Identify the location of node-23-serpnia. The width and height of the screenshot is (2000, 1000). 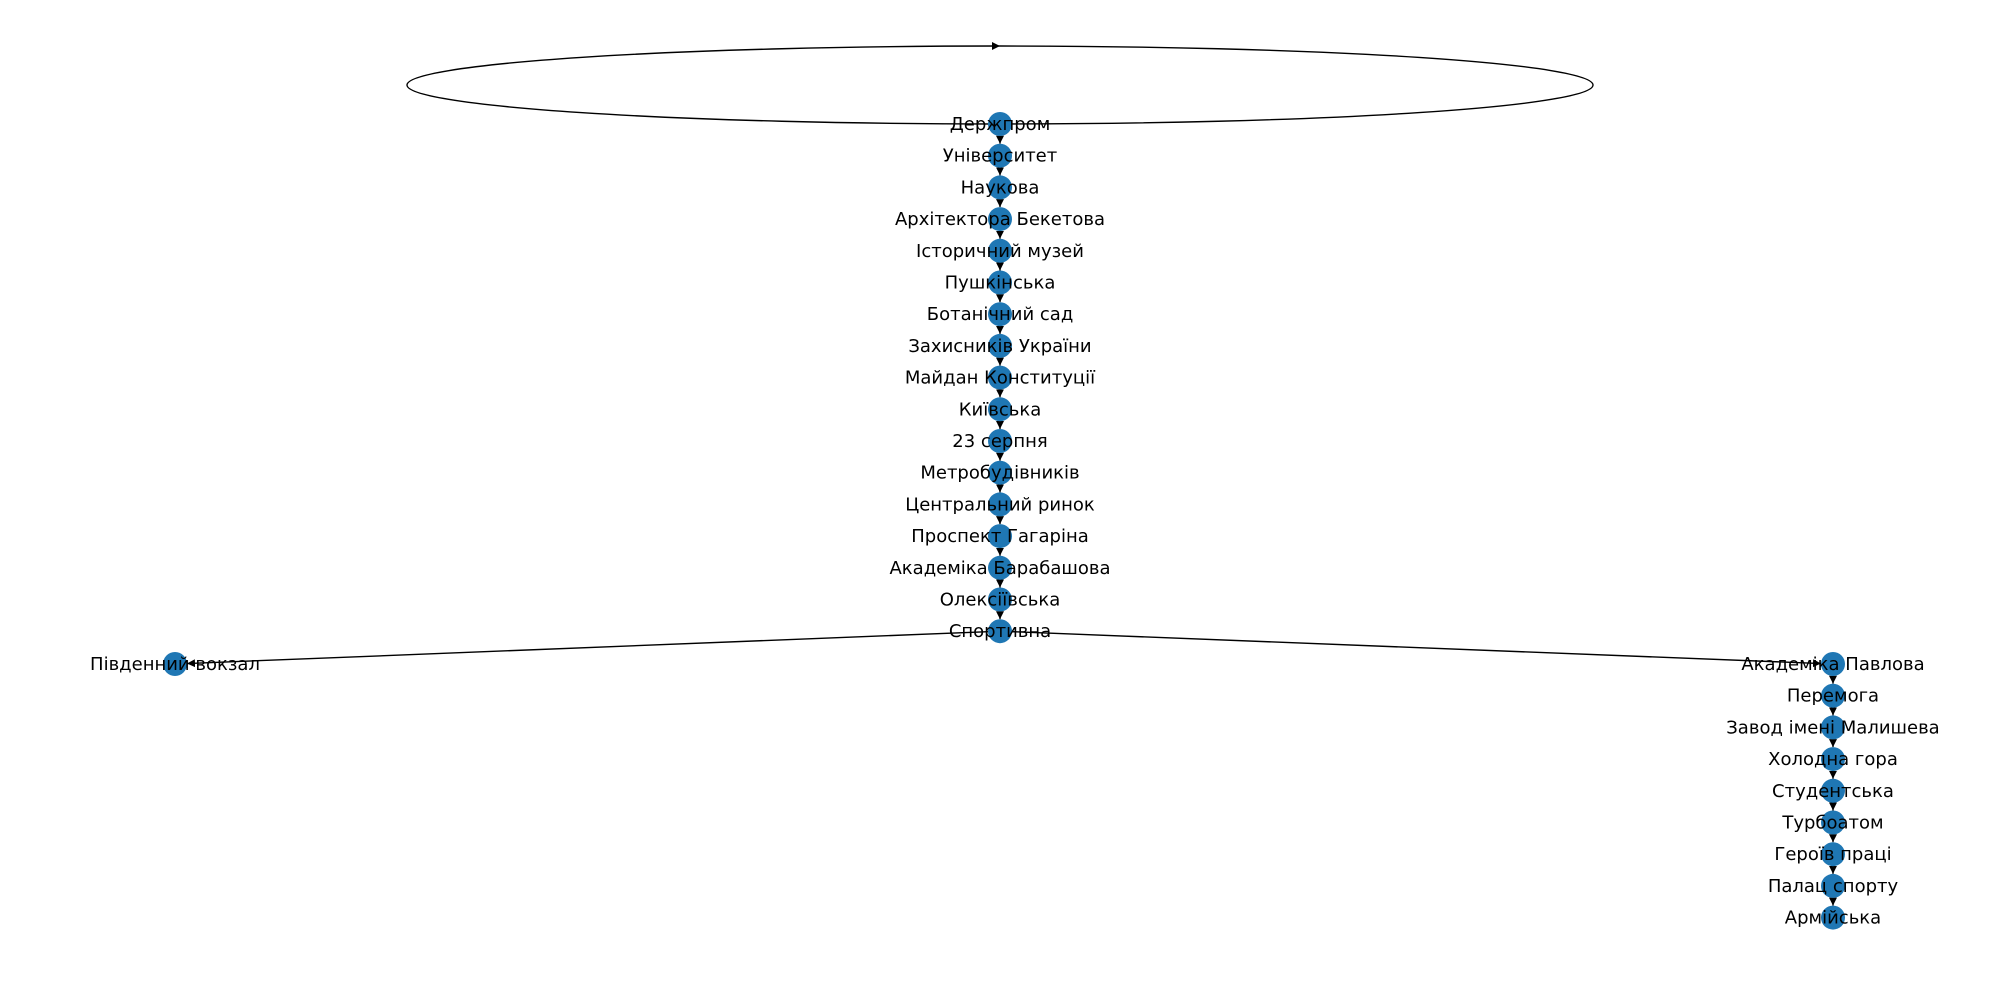
(1000, 441).